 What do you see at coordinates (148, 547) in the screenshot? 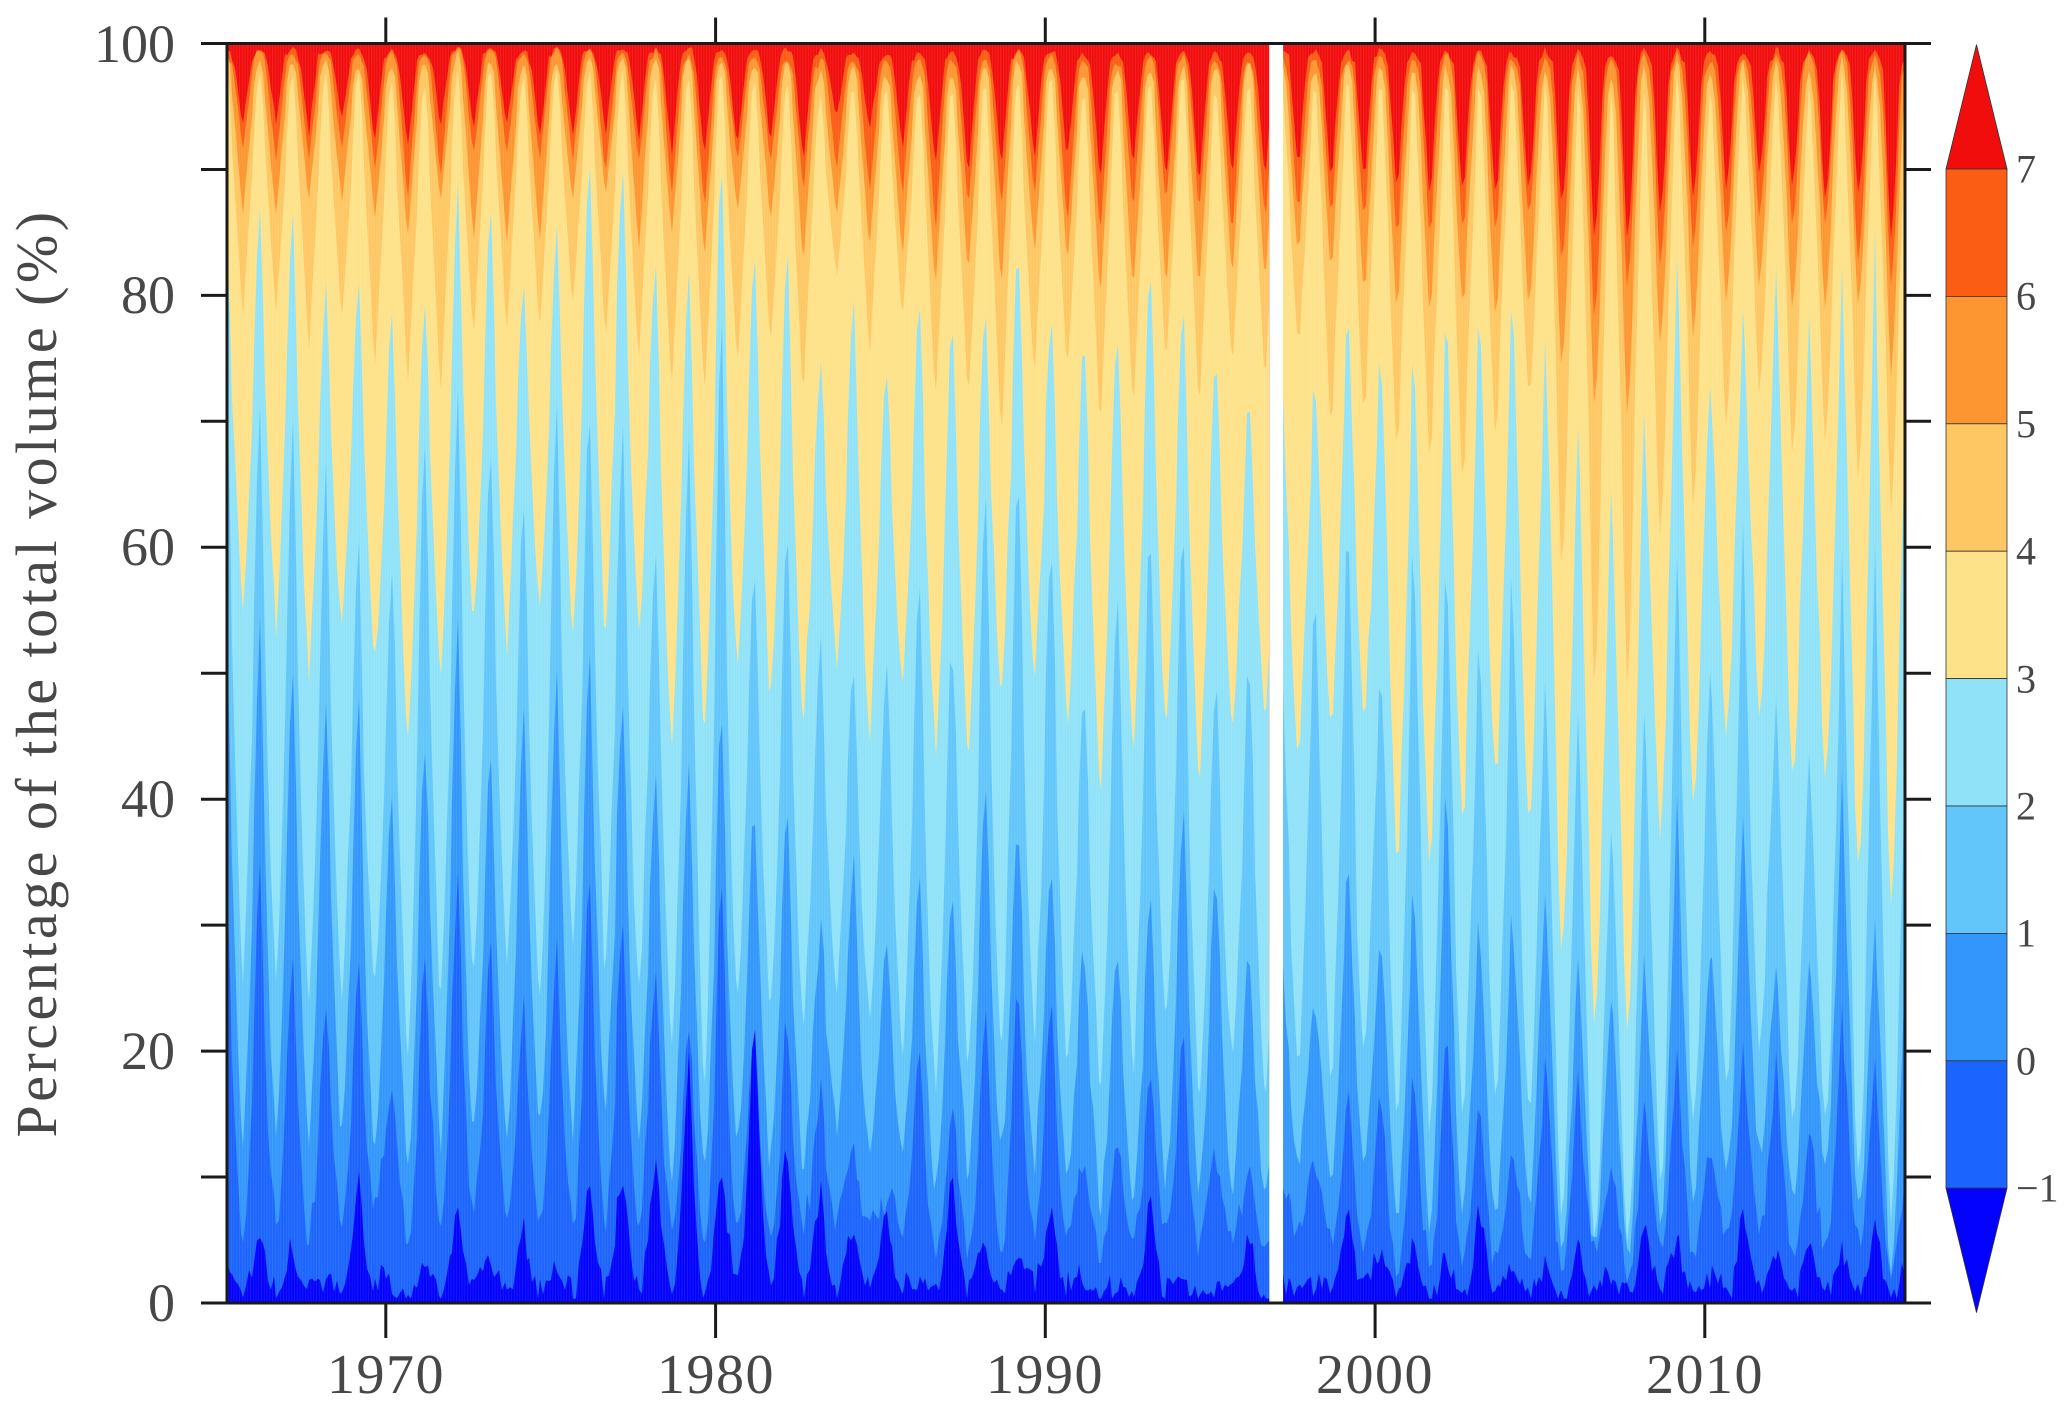
I see `svg-text: 60` at bounding box center [148, 547].